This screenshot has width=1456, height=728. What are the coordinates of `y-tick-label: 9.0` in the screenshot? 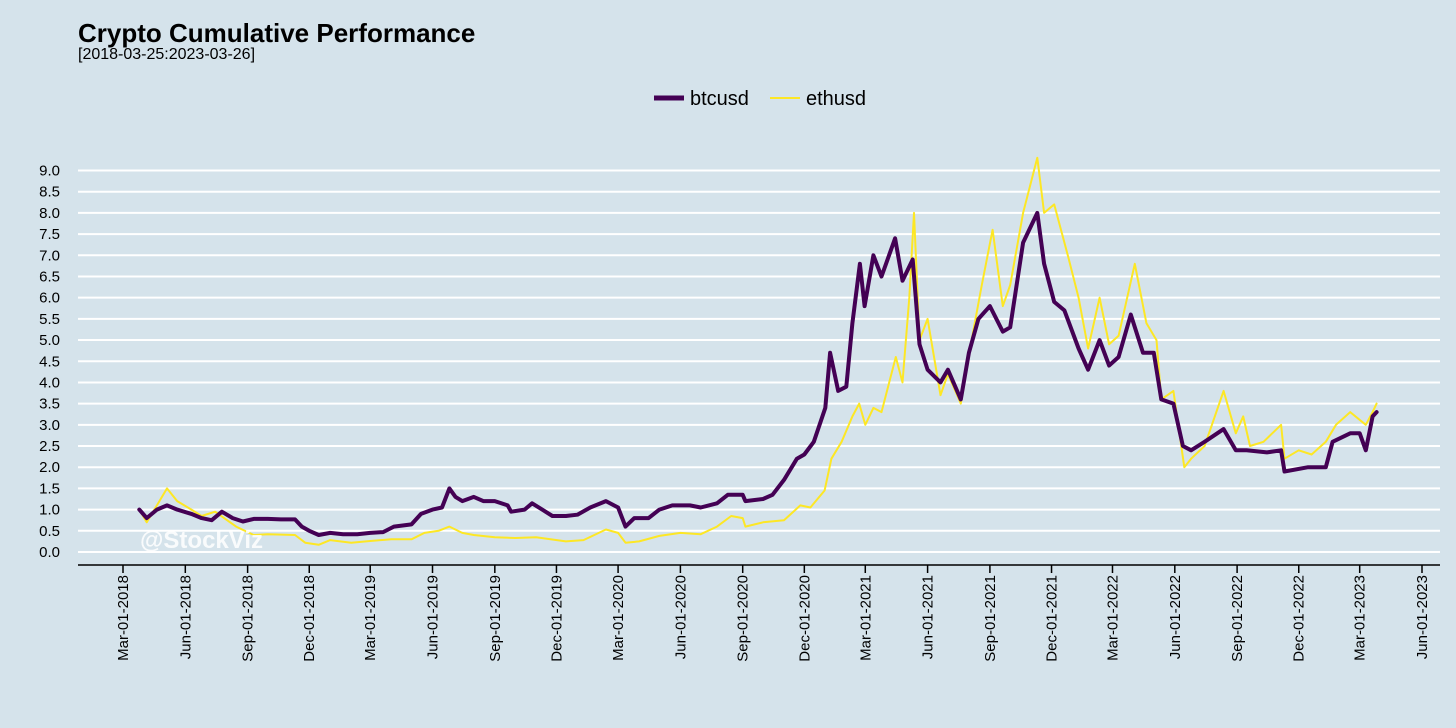 It's located at (49, 171).